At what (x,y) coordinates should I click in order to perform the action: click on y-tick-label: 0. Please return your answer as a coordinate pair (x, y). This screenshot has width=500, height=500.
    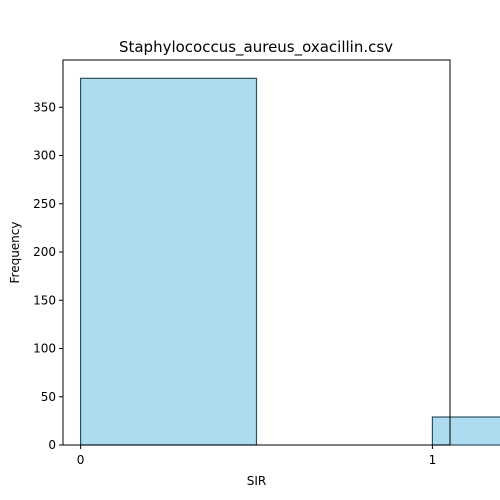
    Looking at the image, I should click on (52, 445).